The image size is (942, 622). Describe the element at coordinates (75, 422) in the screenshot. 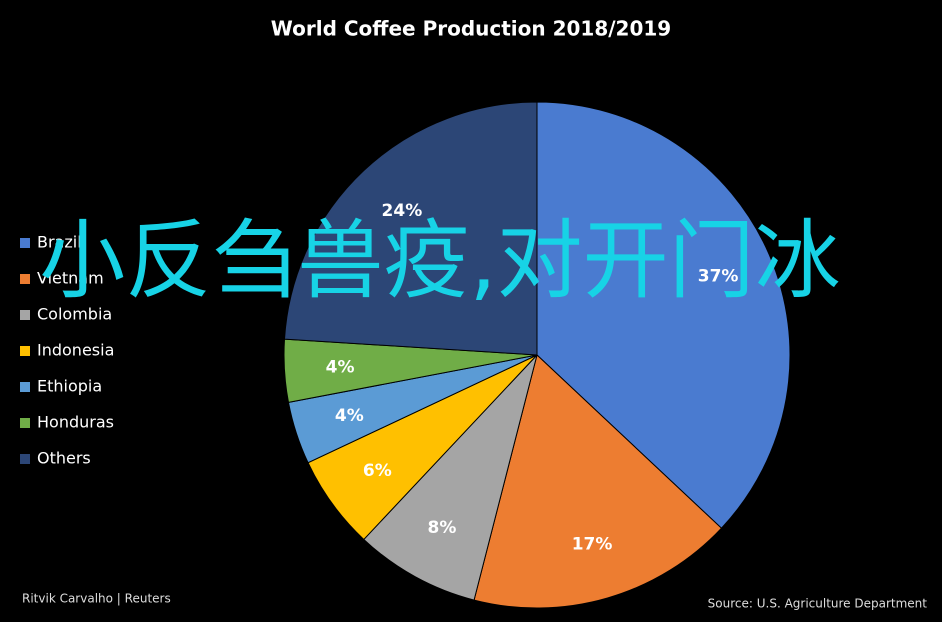

I see `legend-label: Honduras` at that location.